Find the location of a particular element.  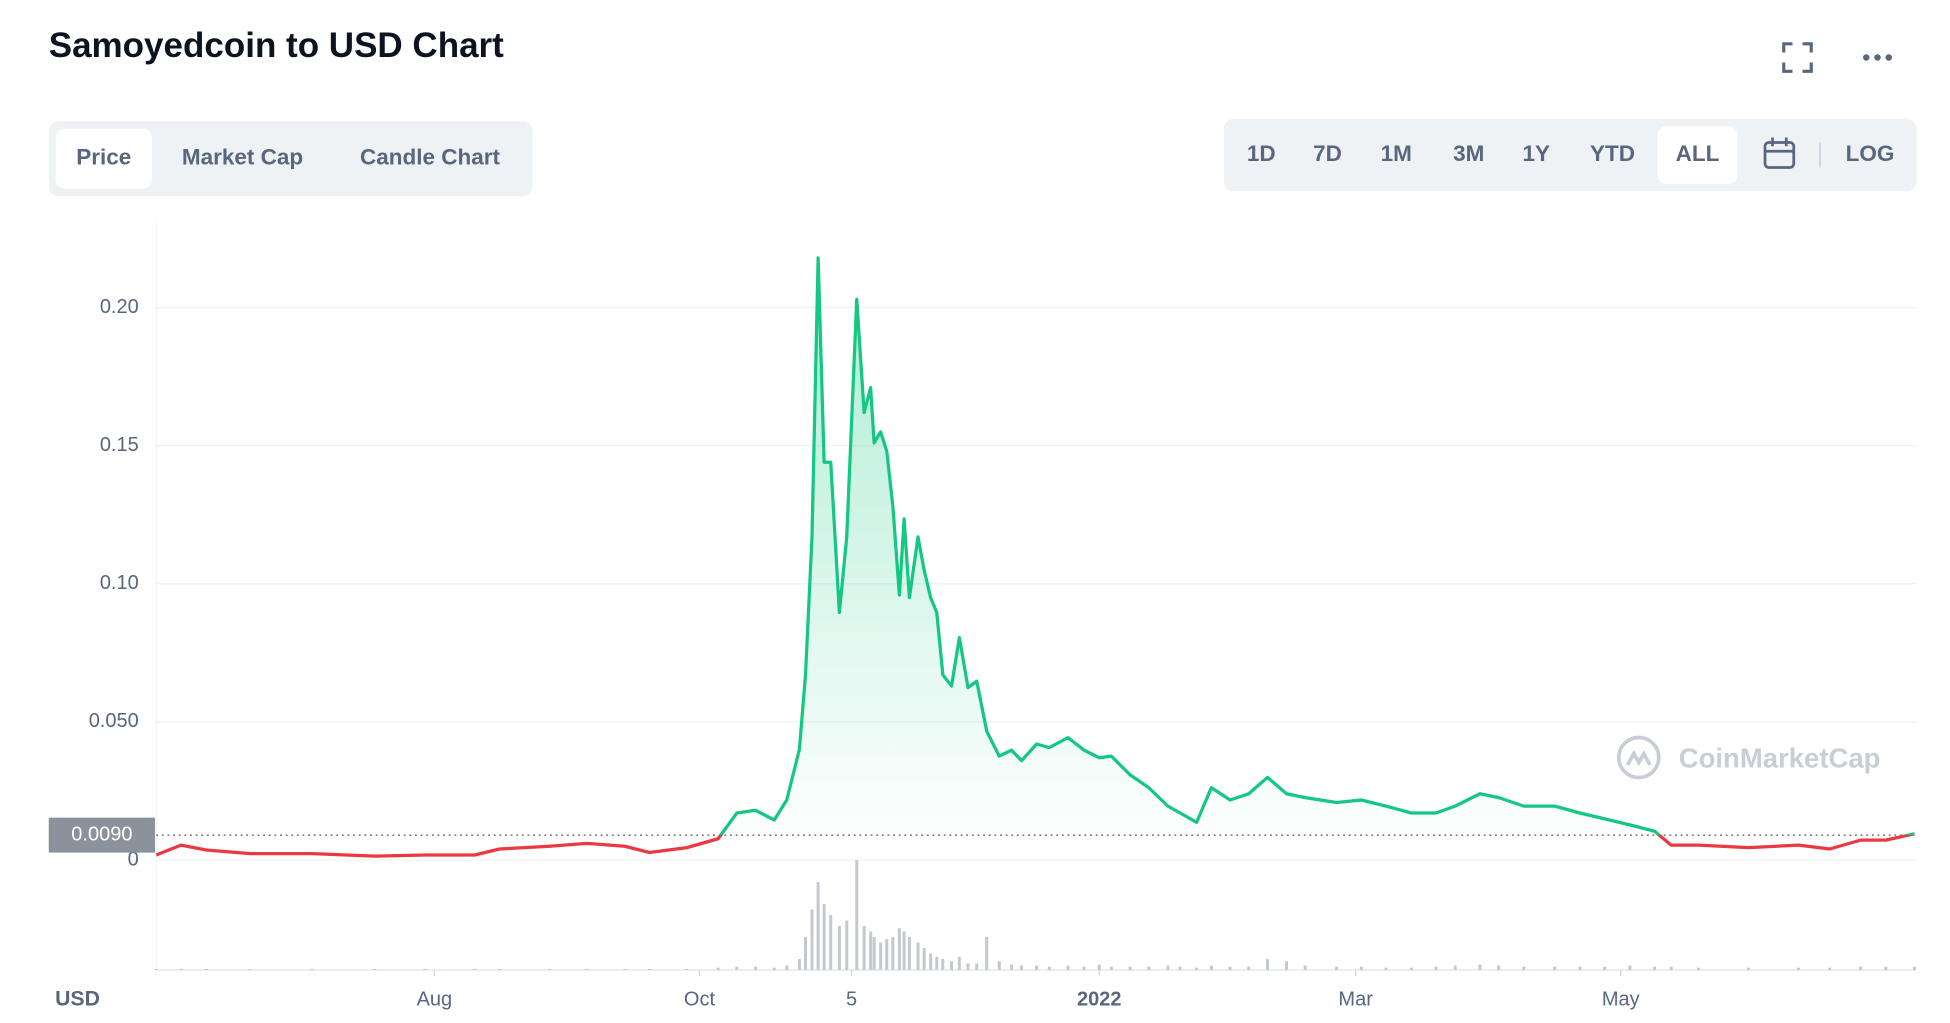

range-bar is located at coordinates (1570, 155).